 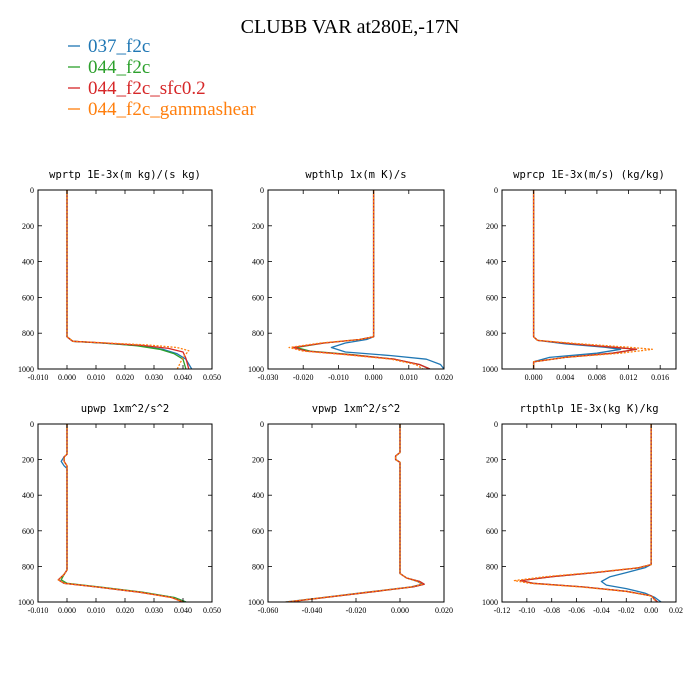 I want to click on x-tick-label: -0.040, so click(x=312, y=610).